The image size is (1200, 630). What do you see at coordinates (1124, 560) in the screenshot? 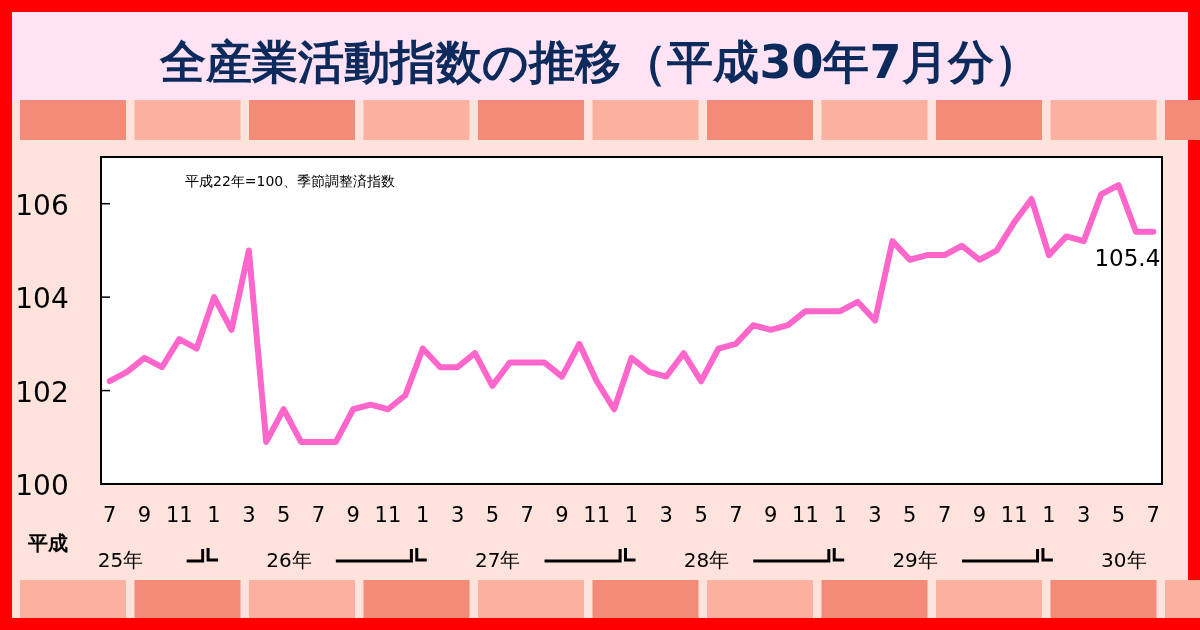
I see `text: 30年` at bounding box center [1124, 560].